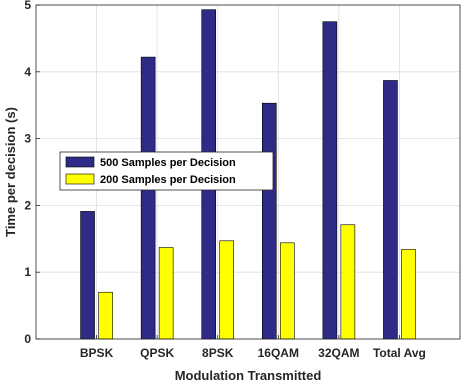 The height and width of the screenshot is (385, 464). I want to click on bar-500-qpsk, so click(148, 198).